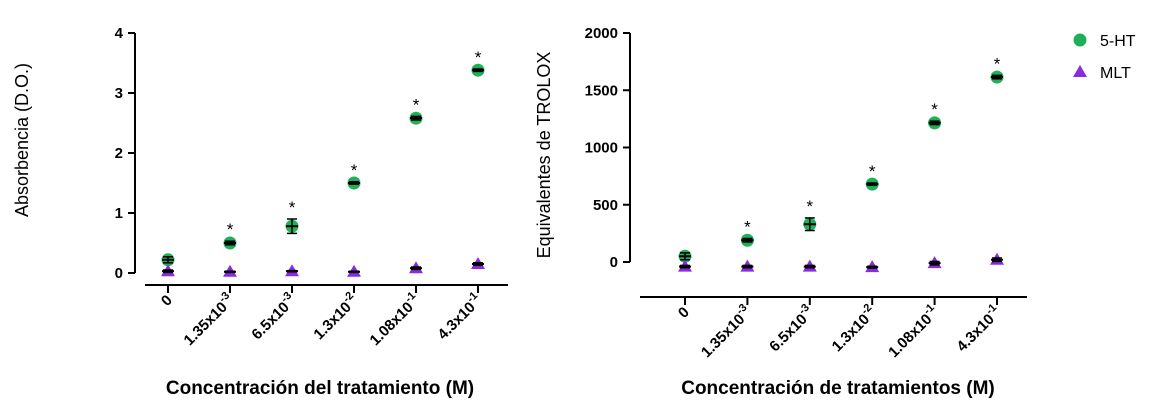 Image resolution: width=1152 pixels, height=402 pixels. I want to click on y-tick-label: 1500, so click(601, 90).